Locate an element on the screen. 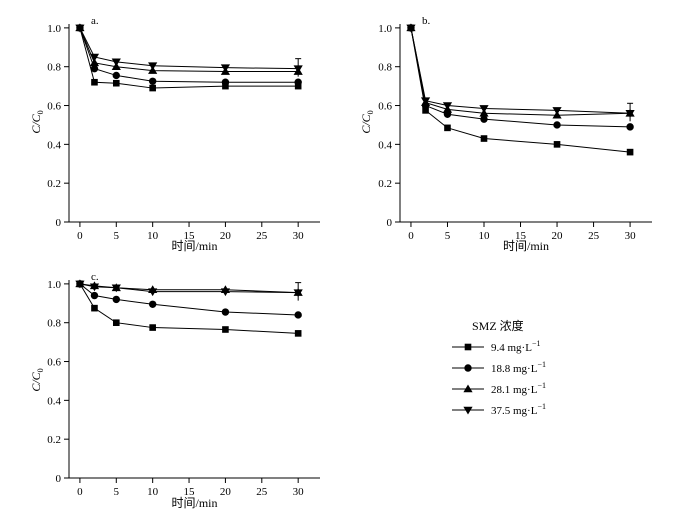 This screenshot has width=697, height=524. x-tick-label: 0 is located at coordinates (80, 492).